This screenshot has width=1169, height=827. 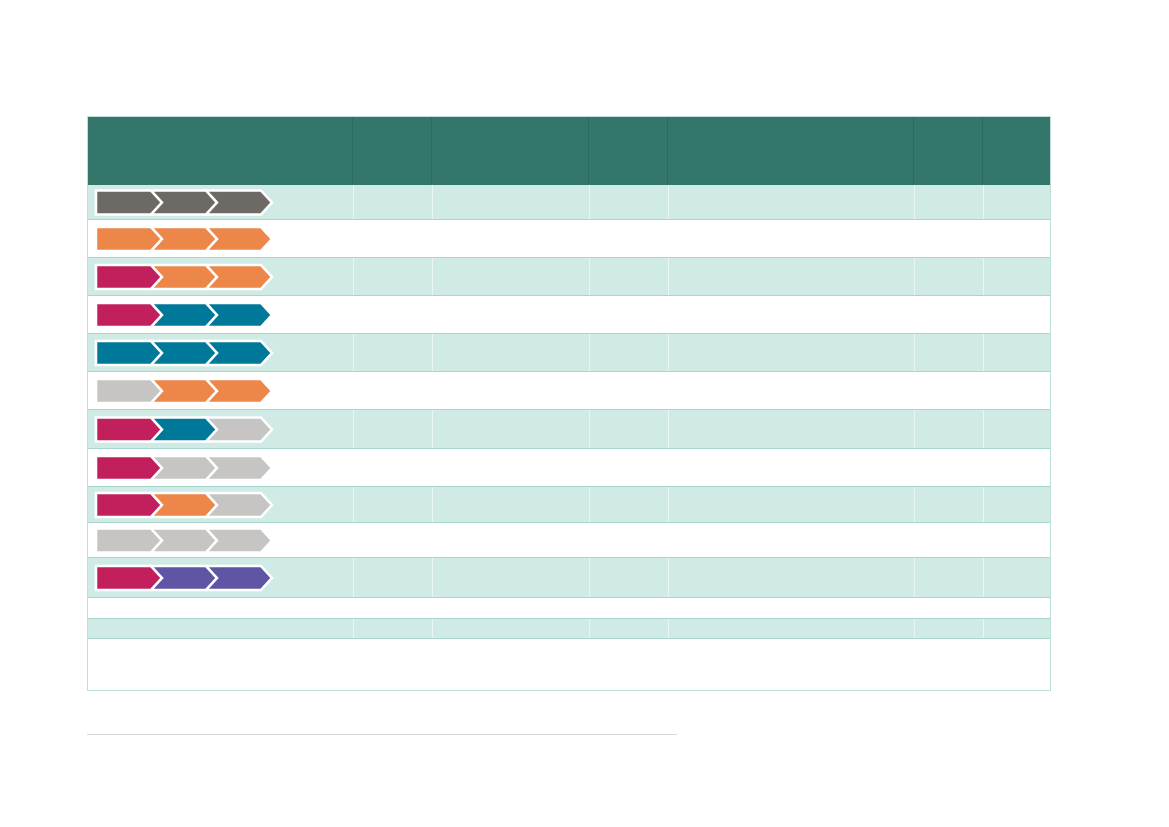 I want to click on chevron-2-purple, so click(x=183, y=578).